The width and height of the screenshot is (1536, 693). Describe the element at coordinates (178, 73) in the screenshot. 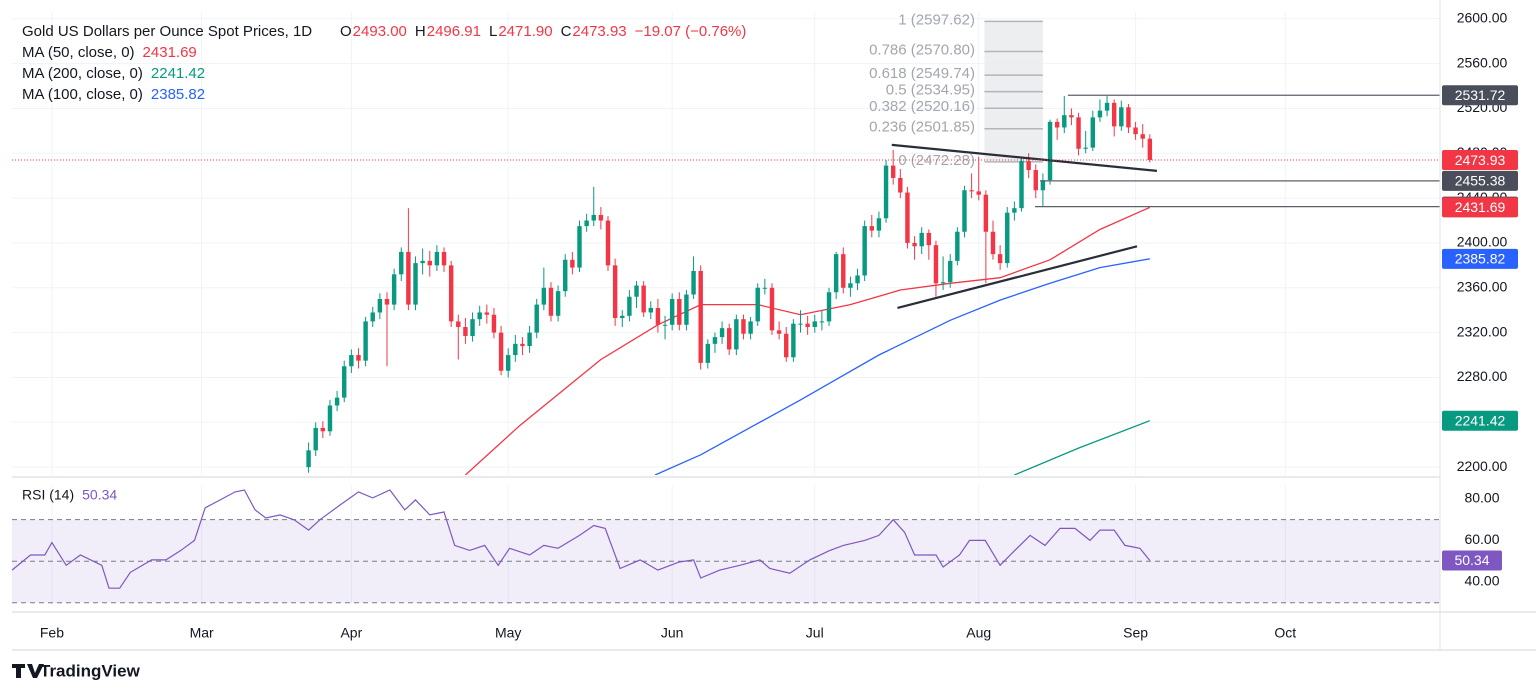

I see `ma-legend-value: 2241.42` at that location.